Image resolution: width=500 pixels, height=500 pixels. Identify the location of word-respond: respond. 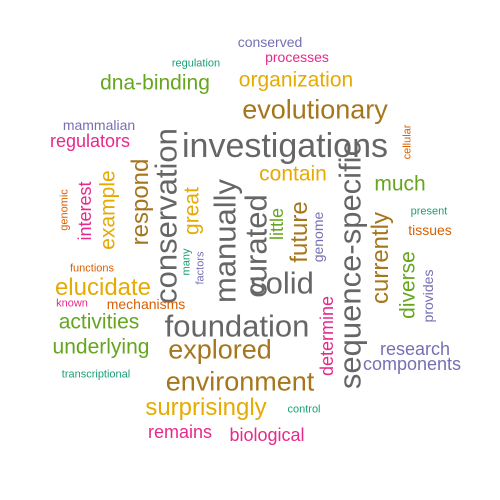
(140, 202).